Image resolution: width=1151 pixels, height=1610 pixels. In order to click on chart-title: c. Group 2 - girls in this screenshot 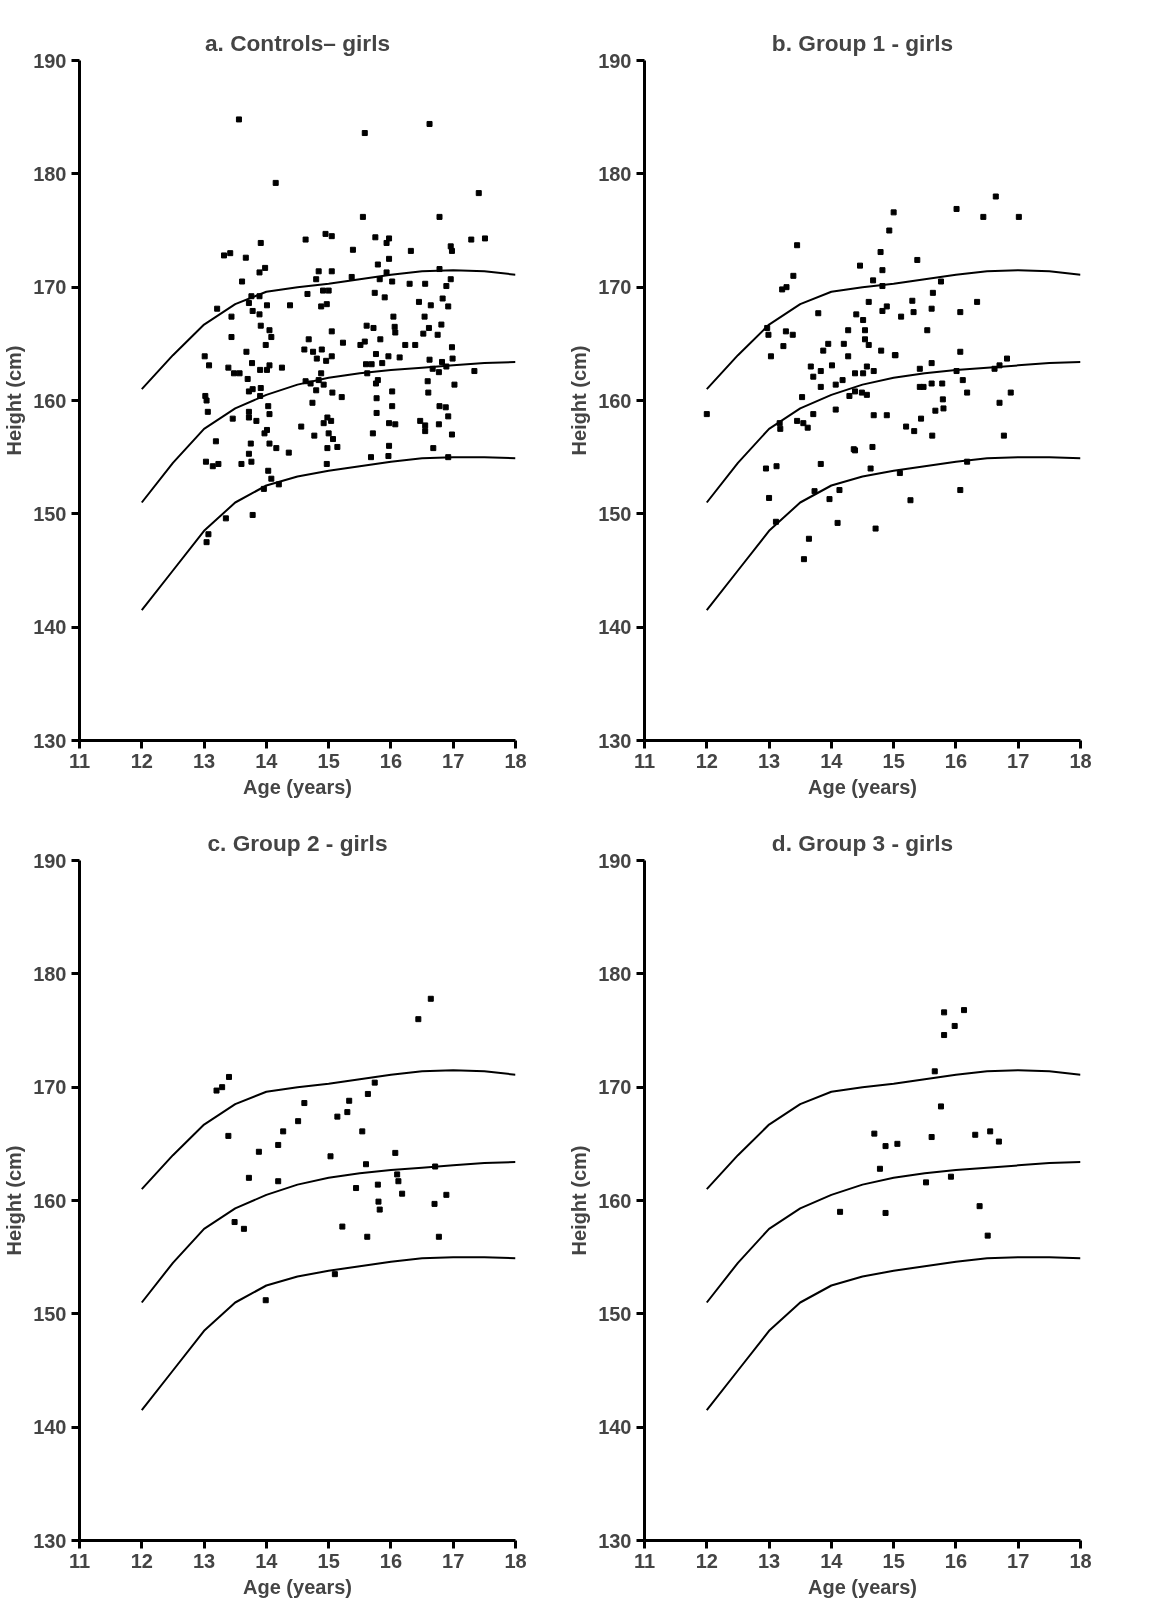, I will do `click(297, 842)`.